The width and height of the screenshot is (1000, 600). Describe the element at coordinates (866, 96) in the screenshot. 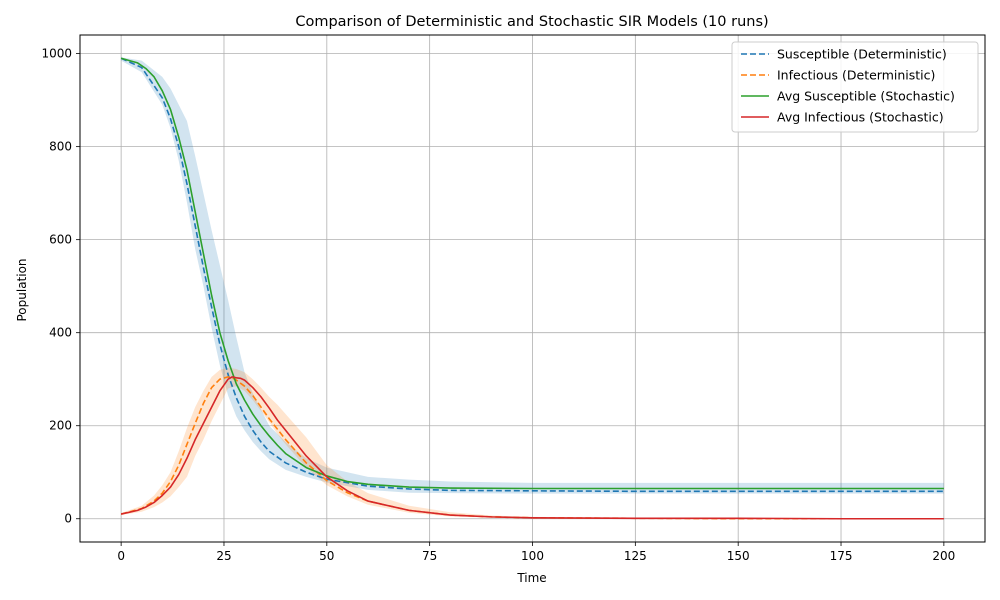

I see `legend-label: Avg Susceptible (Stochastic)` at that location.